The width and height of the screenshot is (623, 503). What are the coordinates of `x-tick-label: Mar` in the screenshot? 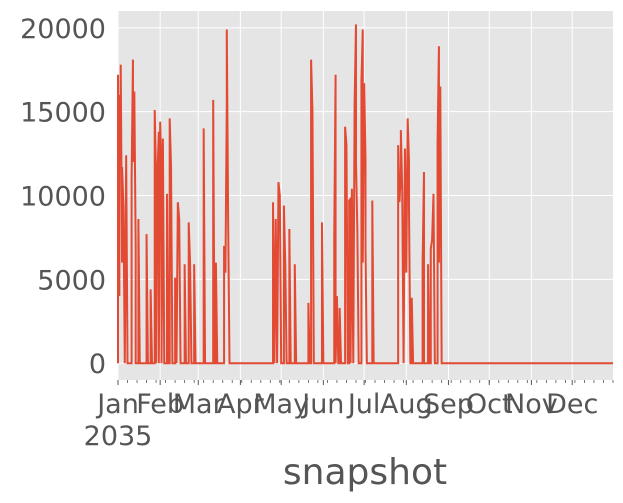 It's located at (199, 404).